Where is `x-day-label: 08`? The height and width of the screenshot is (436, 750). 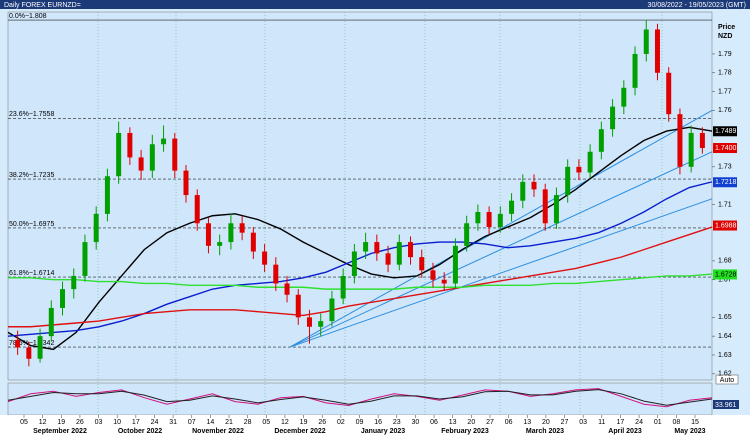 x-day-label: 08 is located at coordinates (676, 422).